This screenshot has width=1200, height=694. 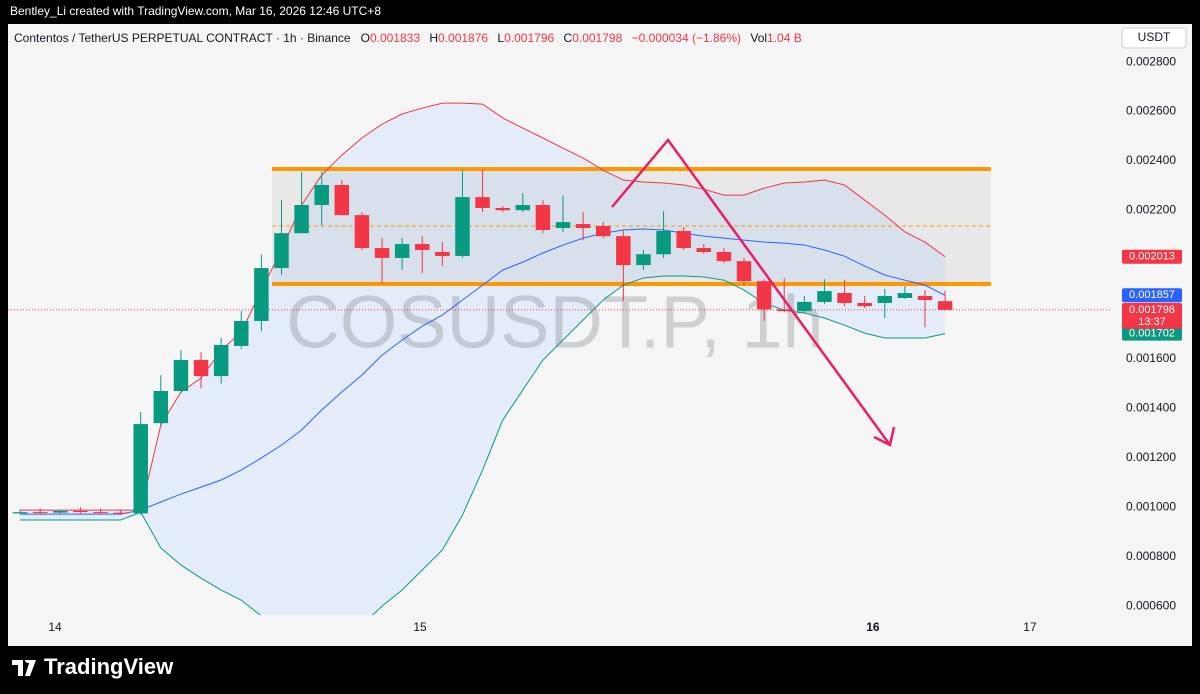 What do you see at coordinates (394, 38) in the screenshot?
I see `open-value: 0.001833` at bounding box center [394, 38].